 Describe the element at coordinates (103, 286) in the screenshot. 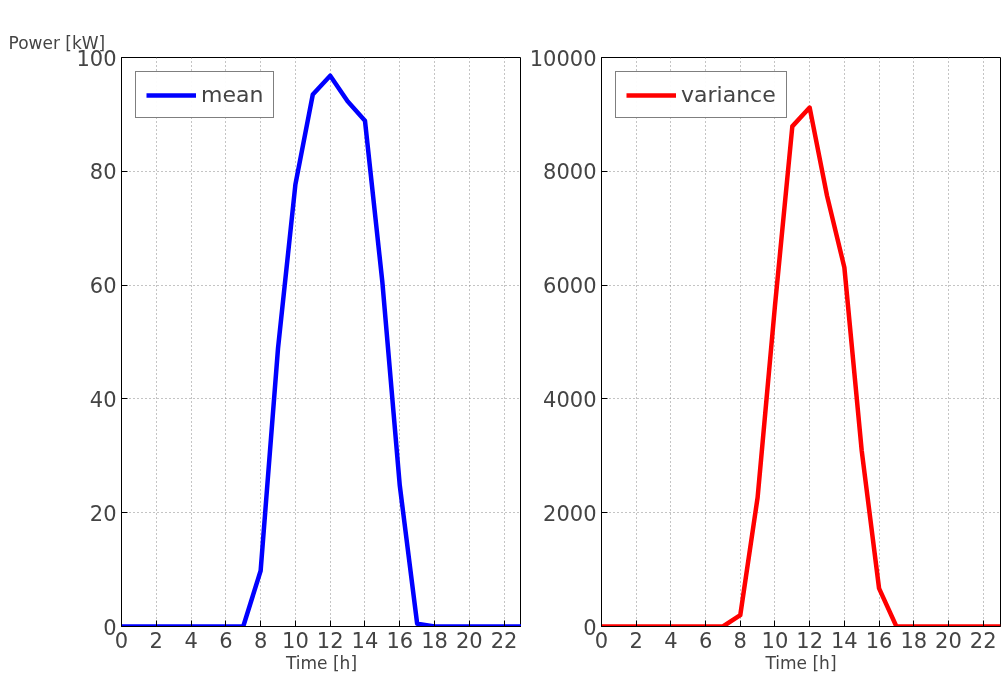

I see `y-tick-label: 60` at that location.